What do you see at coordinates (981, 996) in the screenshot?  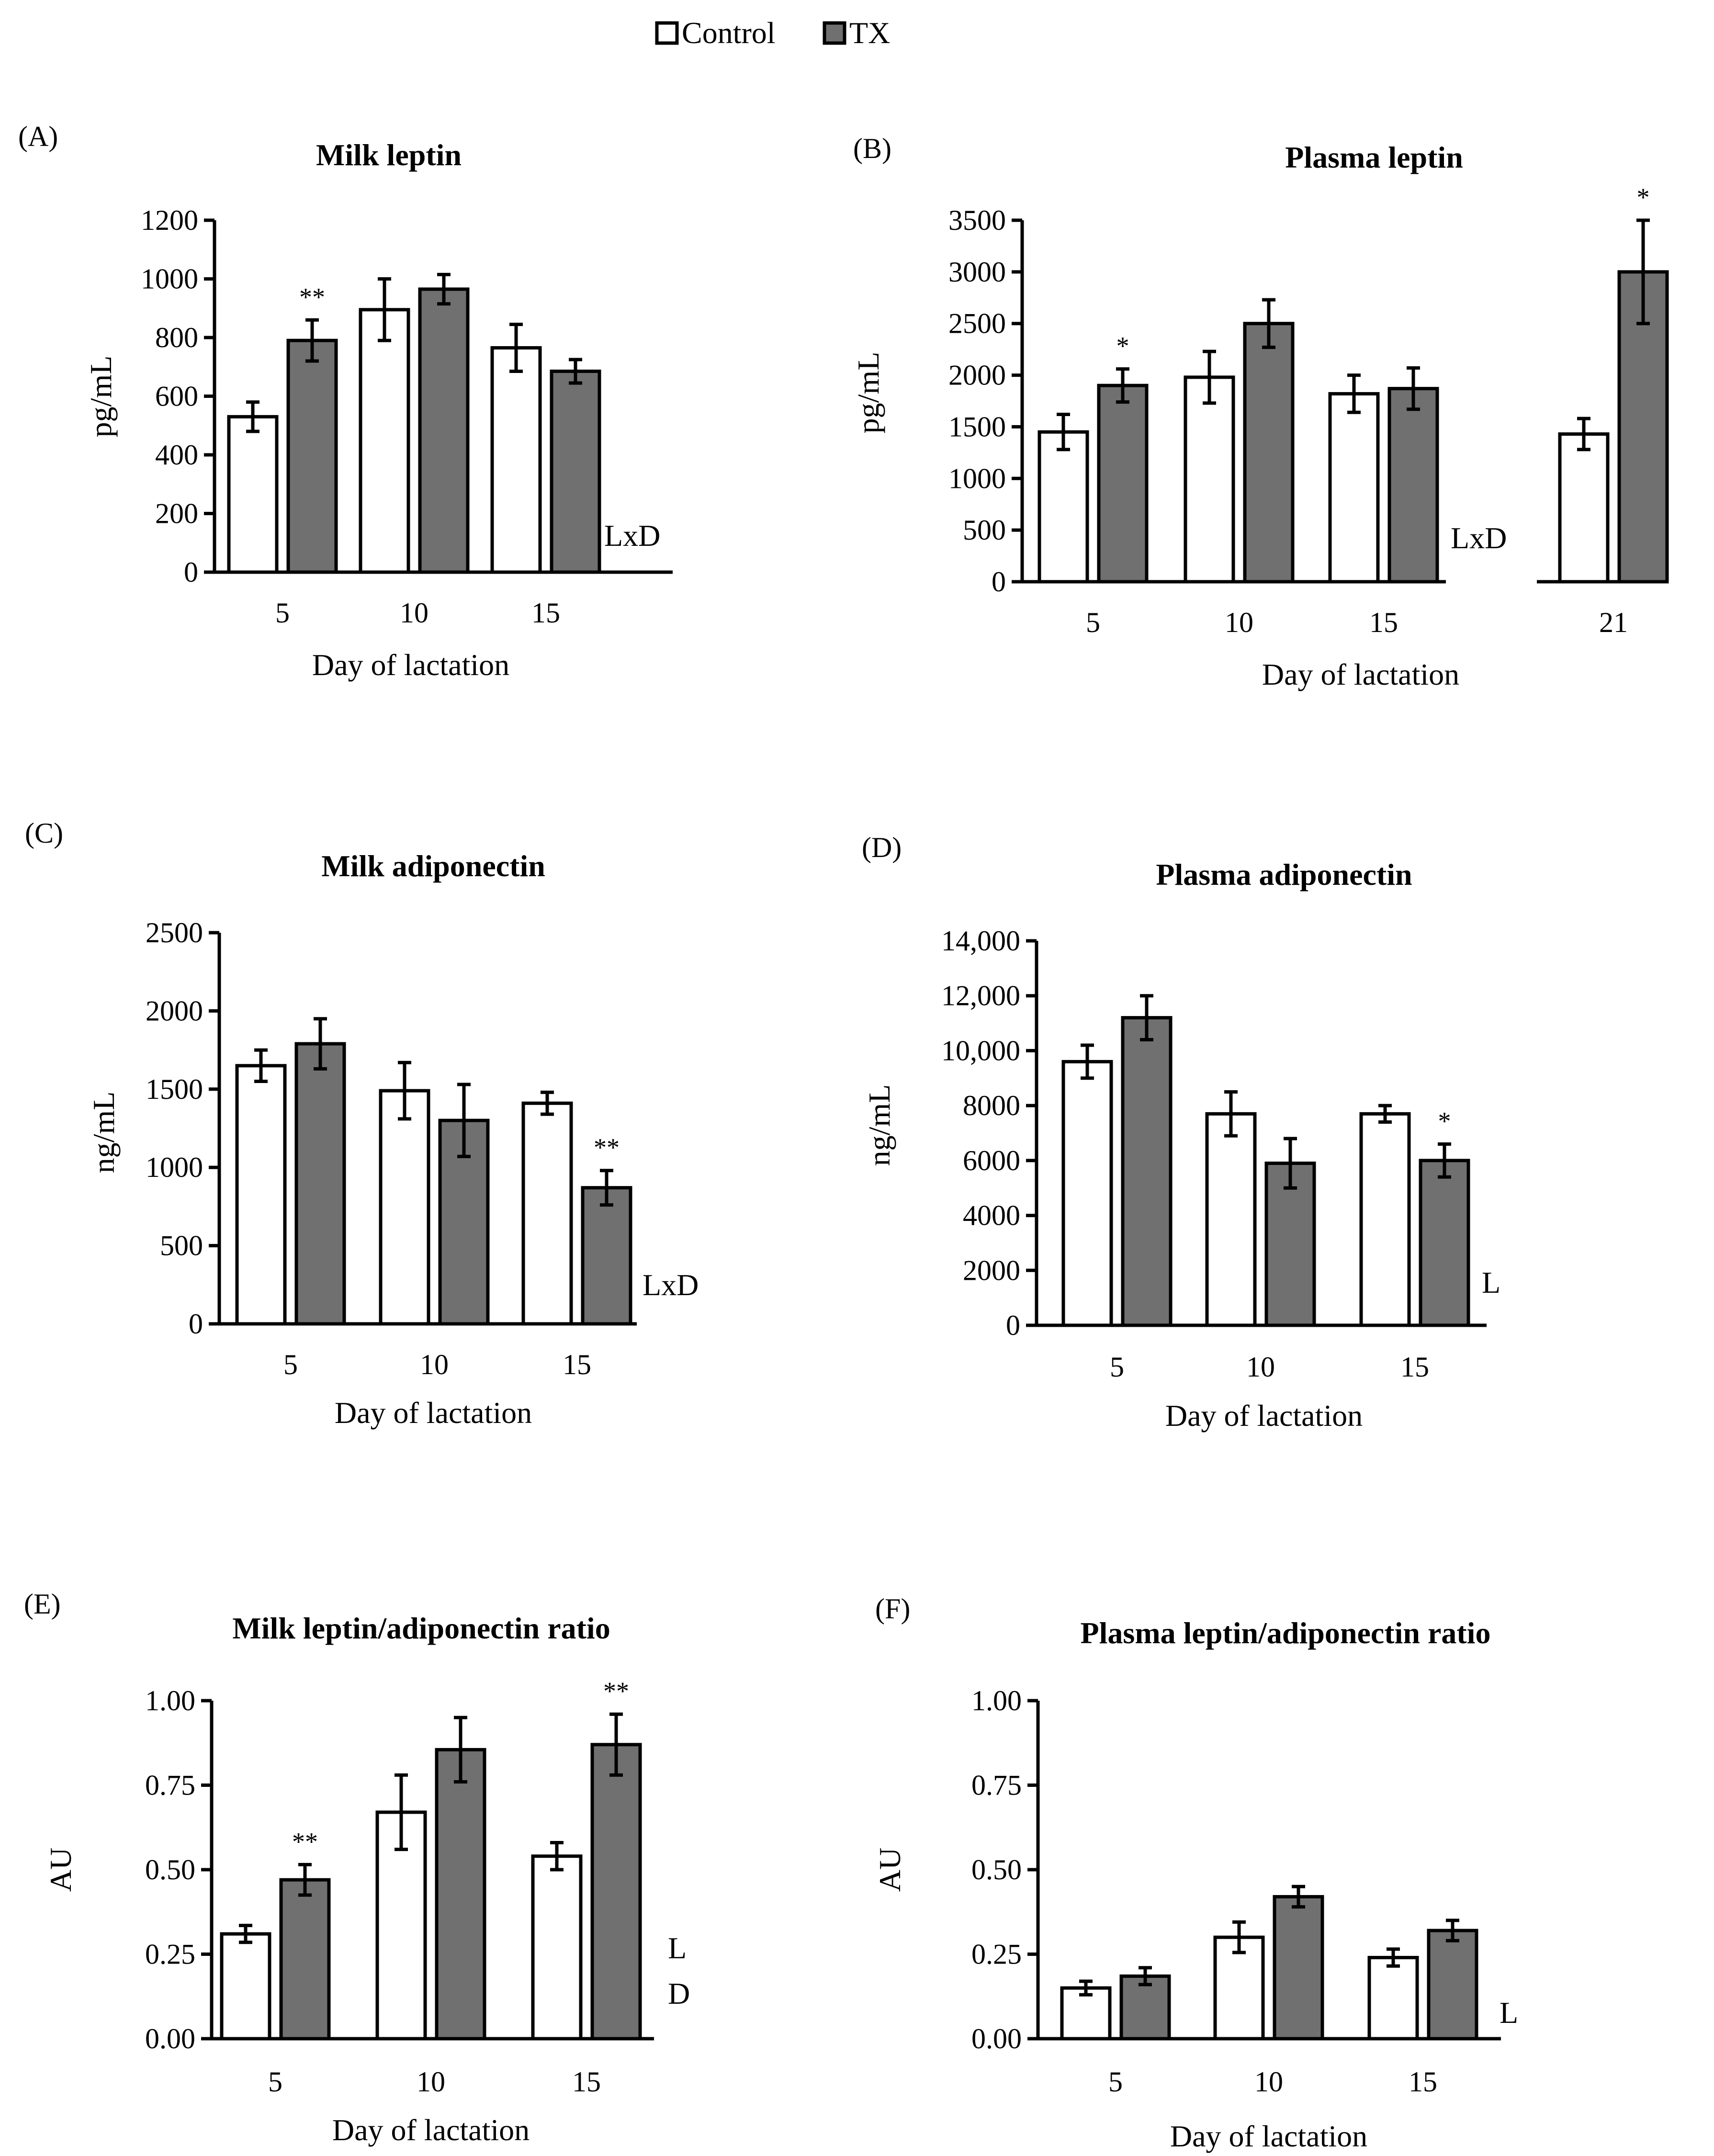 I see `y-tick-label: 12,000` at bounding box center [981, 996].